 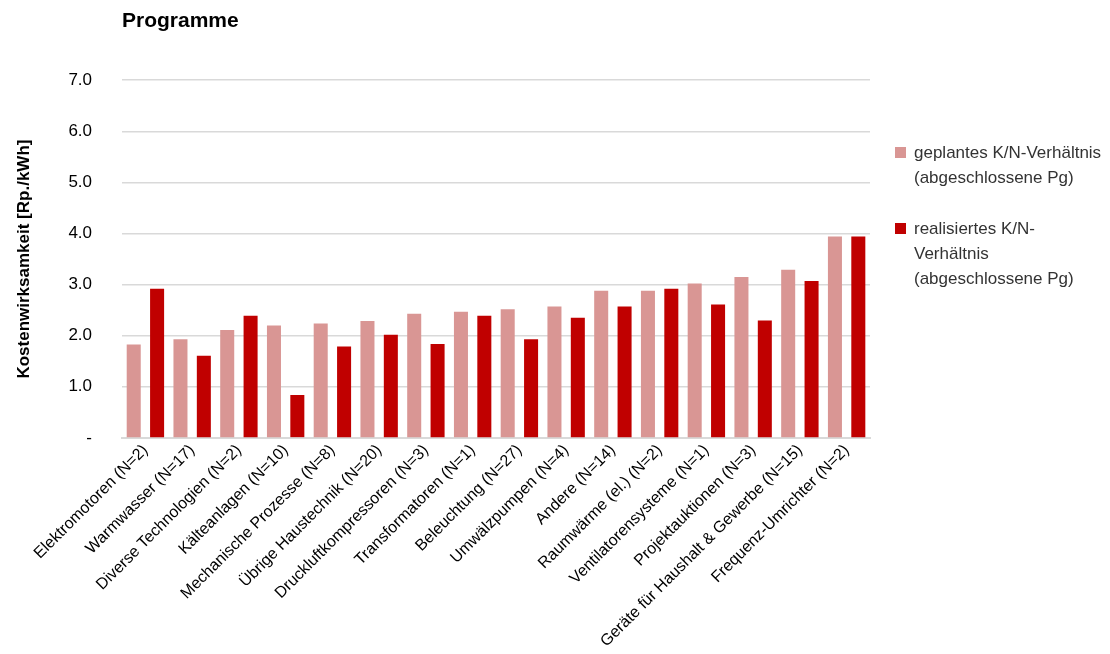 What do you see at coordinates (180, 20) in the screenshot?
I see `chart-title: Programme` at bounding box center [180, 20].